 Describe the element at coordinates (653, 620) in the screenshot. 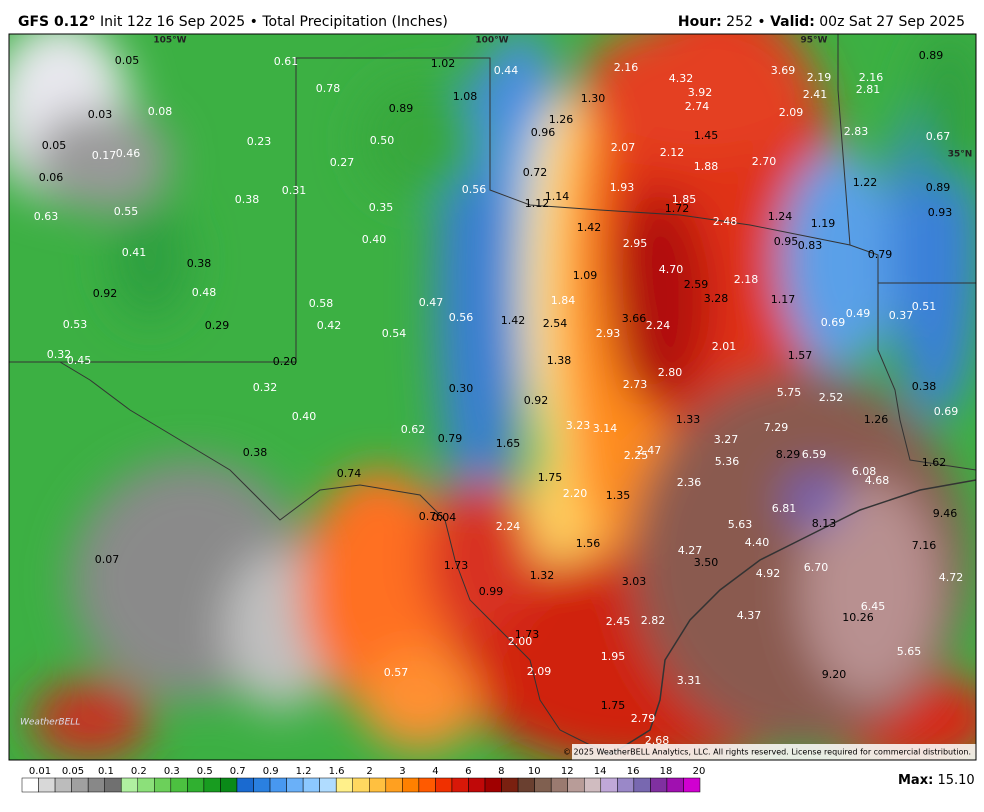

I see `map-value: 2.82` at that location.